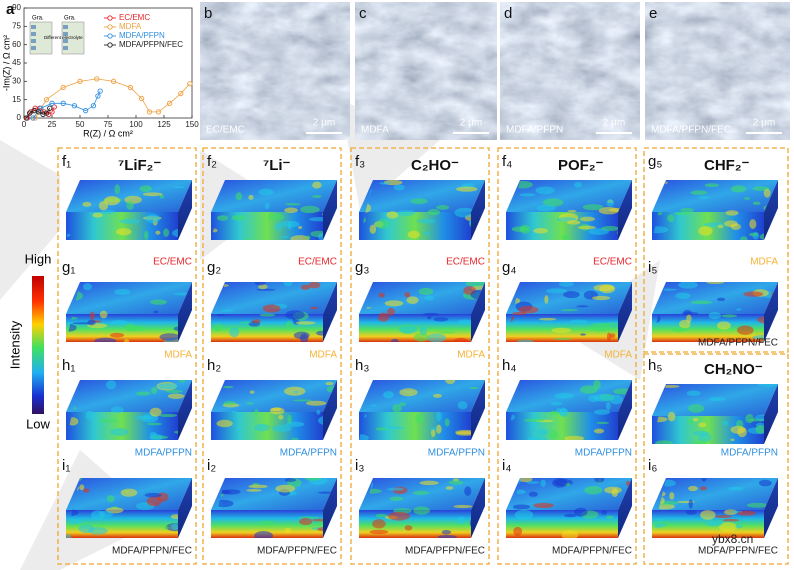 The height and width of the screenshot is (570, 794). What do you see at coordinates (655, 365) in the screenshot?
I see `panel-label: h₅` at bounding box center [655, 365].